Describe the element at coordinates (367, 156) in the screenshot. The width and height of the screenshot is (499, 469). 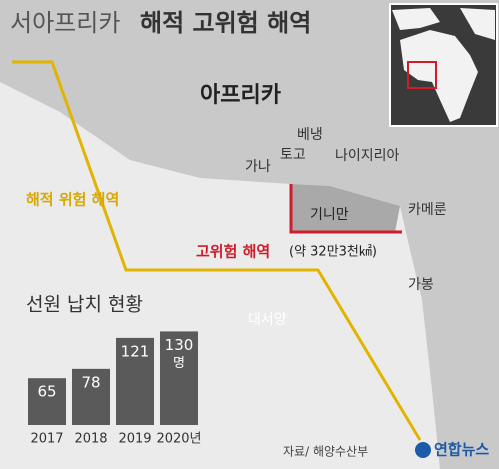
I see `country-label: 나이지리아` at that location.